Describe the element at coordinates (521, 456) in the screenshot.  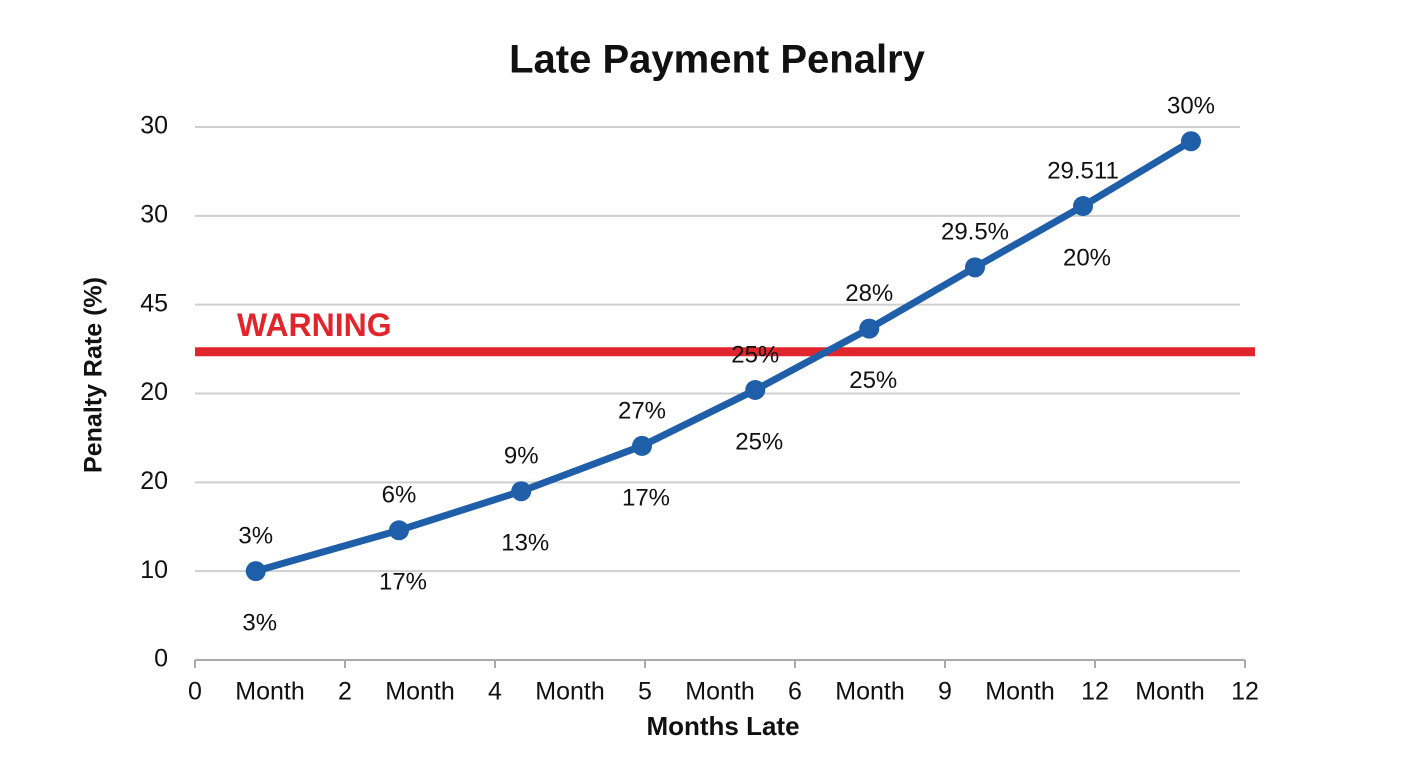
I see `data-label: 9%` at that location.